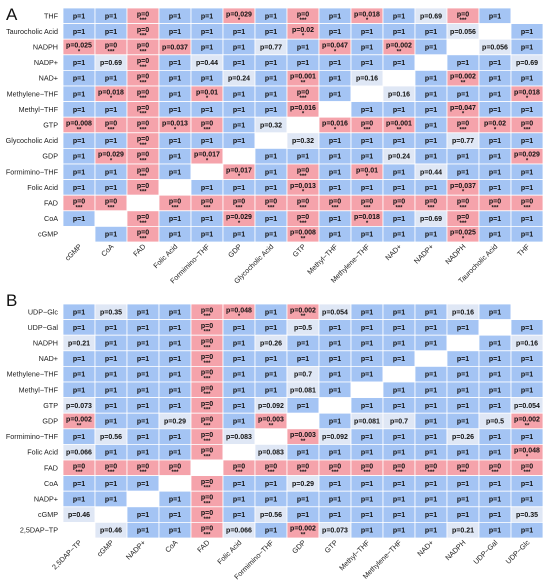 Image resolution: width=550 pixels, height=580 pixels. Describe the element at coordinates (229, 552) in the screenshot. I see `column-label: Folic Acid` at that location.